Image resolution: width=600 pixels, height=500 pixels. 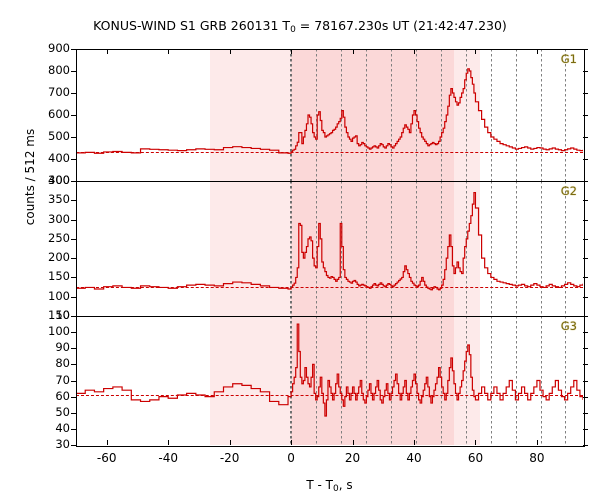 I want to click on x-axis-label-subscript: 0, so click(x=336, y=489).